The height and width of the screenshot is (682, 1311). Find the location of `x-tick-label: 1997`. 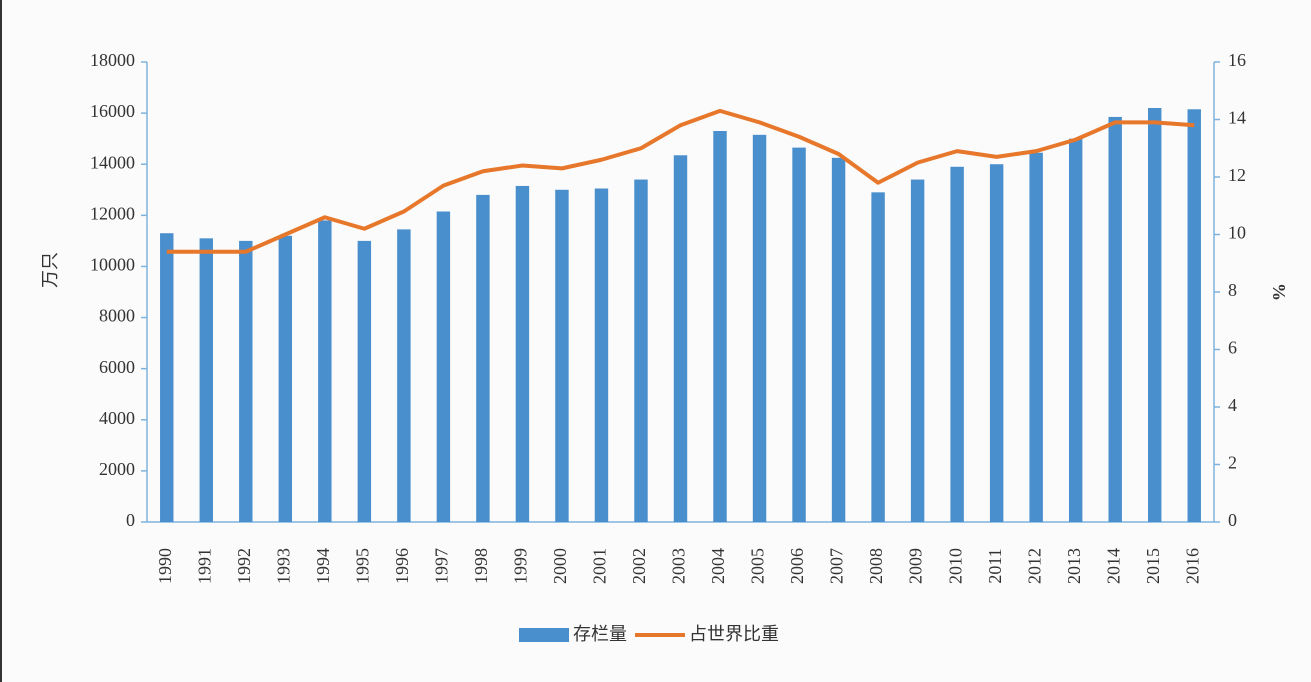

x-tick-label: 1997 is located at coordinates (442, 566).